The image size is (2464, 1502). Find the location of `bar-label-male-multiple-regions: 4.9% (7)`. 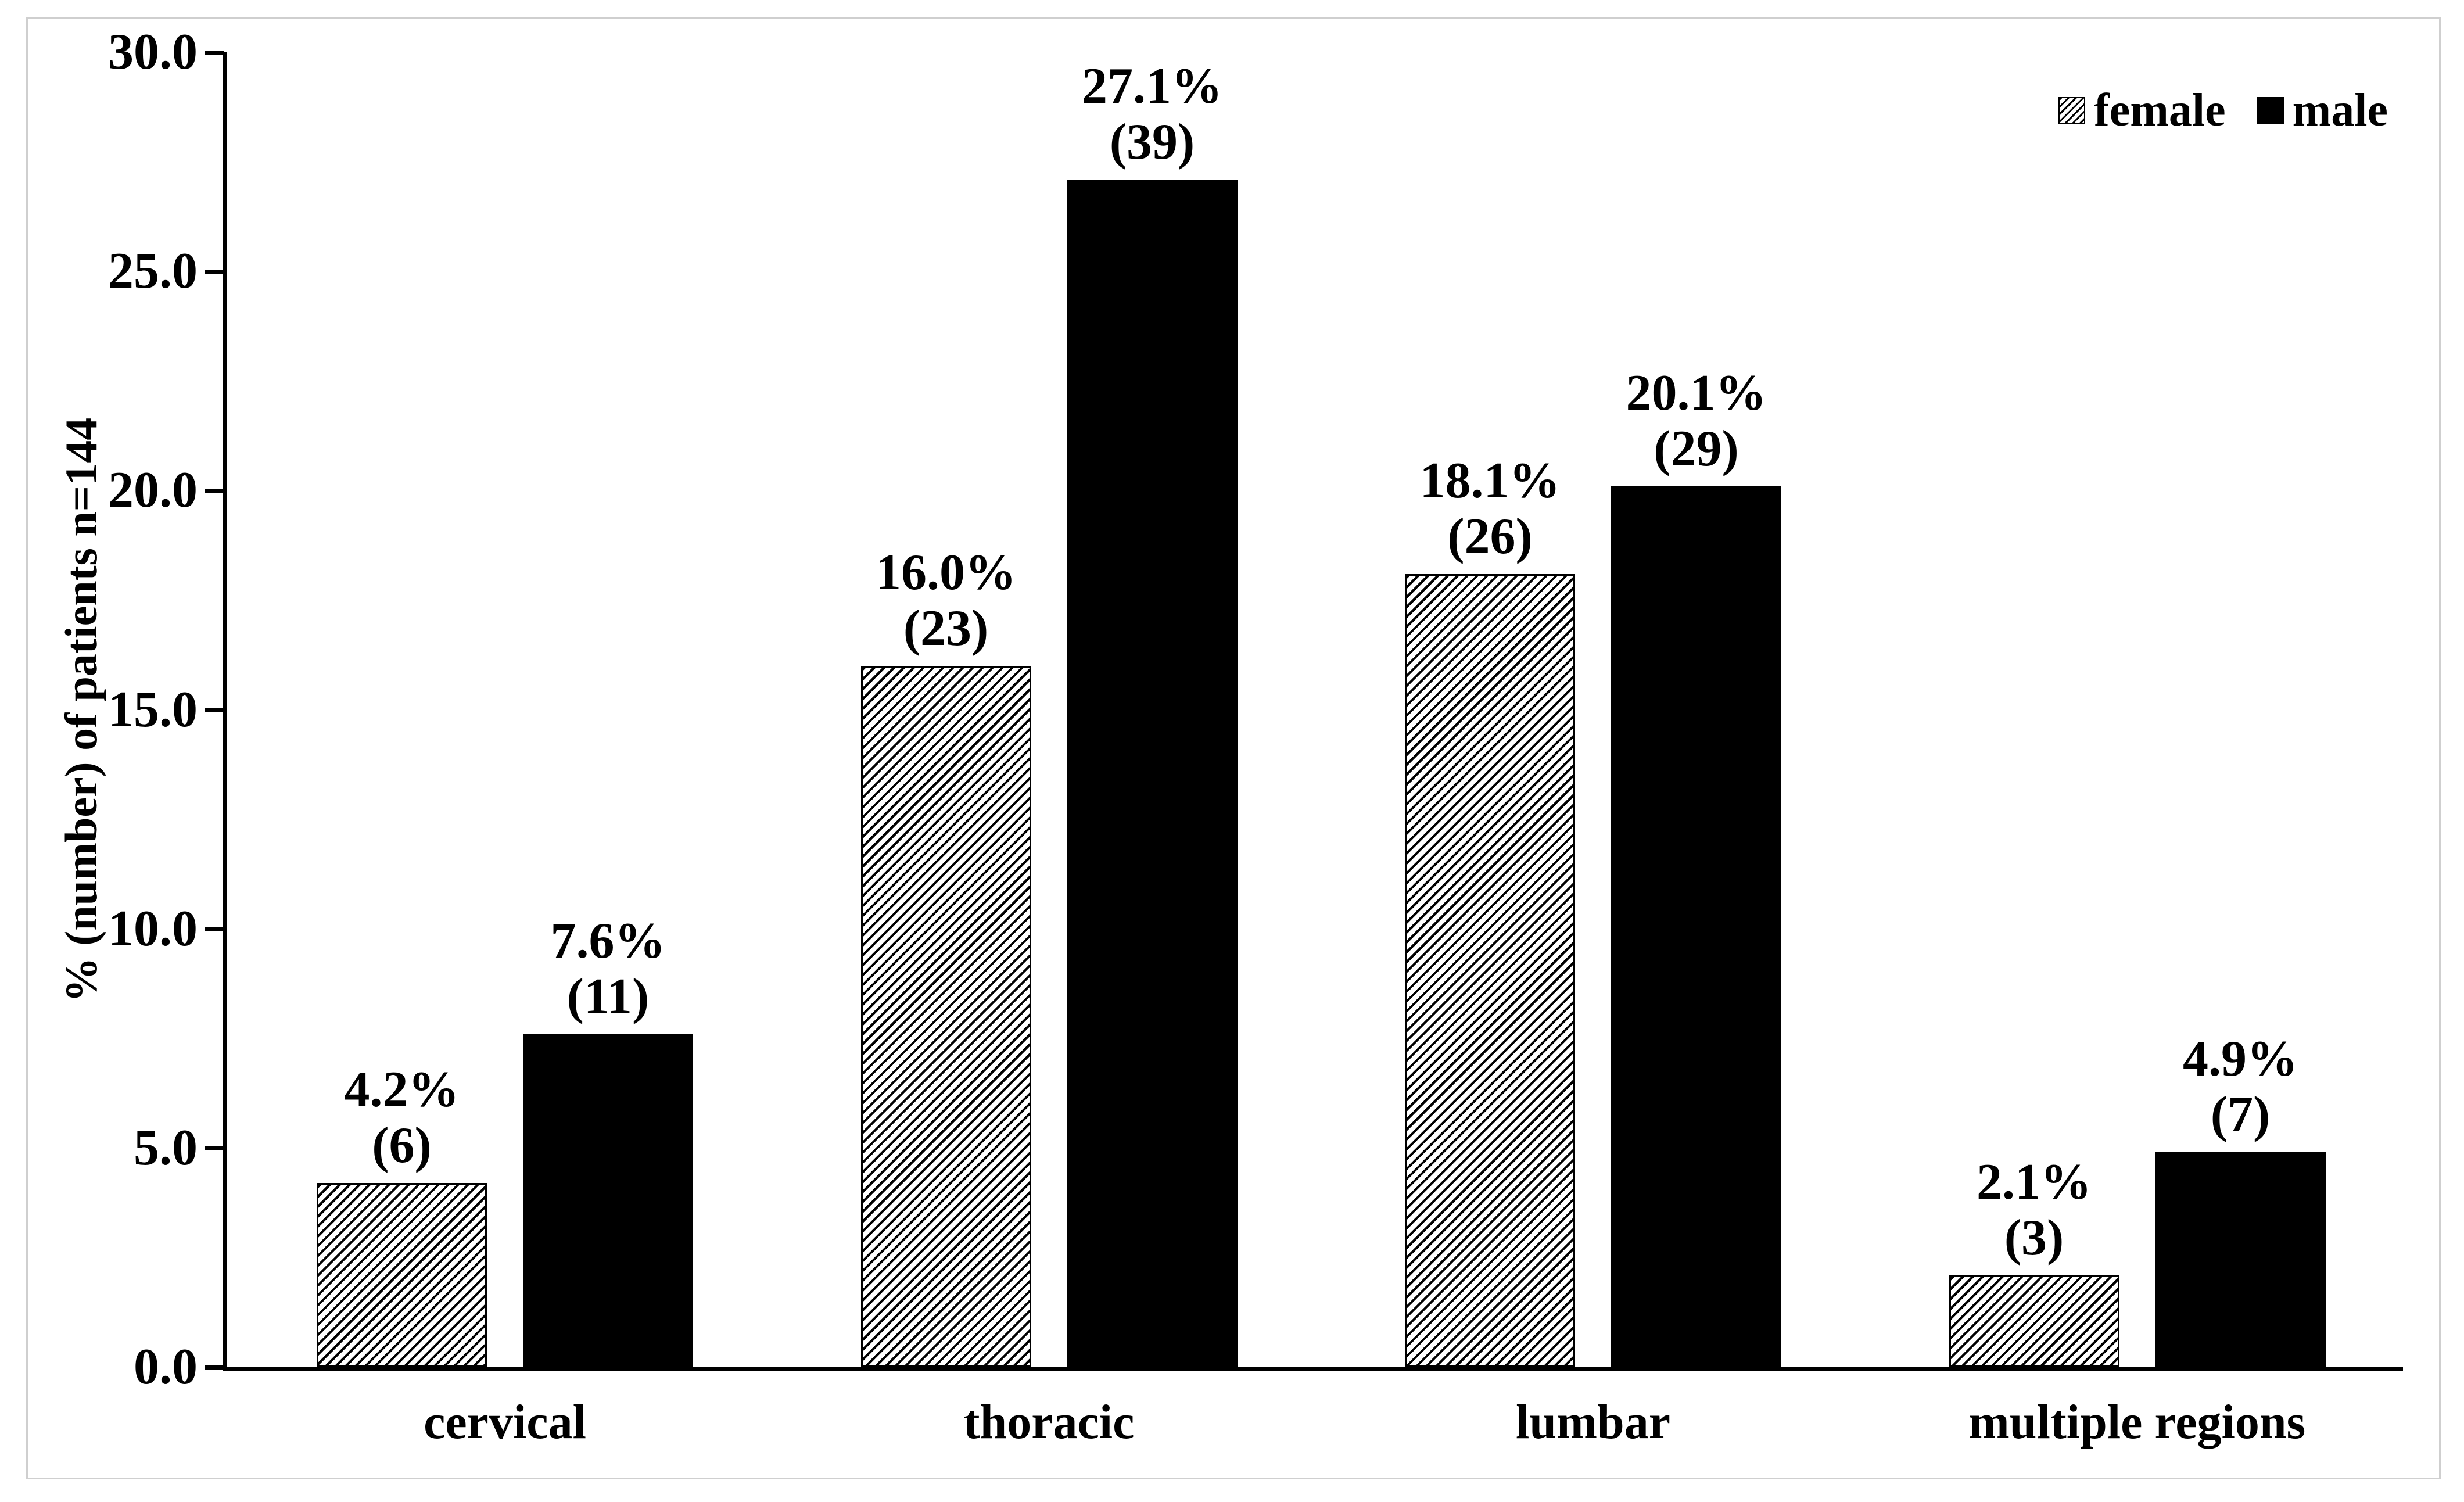

bar-label-male-multiple-regions: 4.9% (7) is located at coordinates (2240, 1087).